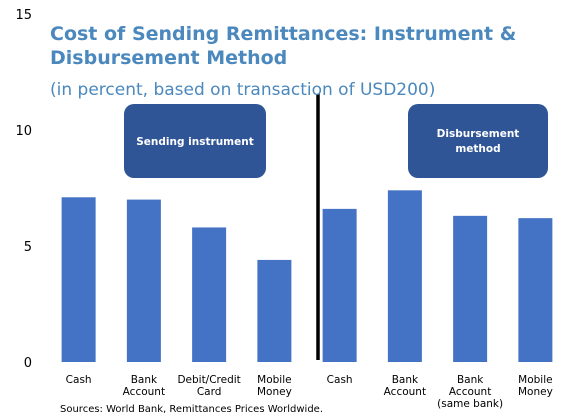 The width and height of the screenshot is (569, 417). What do you see at coordinates (28, 247) in the screenshot?
I see `y-tick-label: 5` at bounding box center [28, 247].